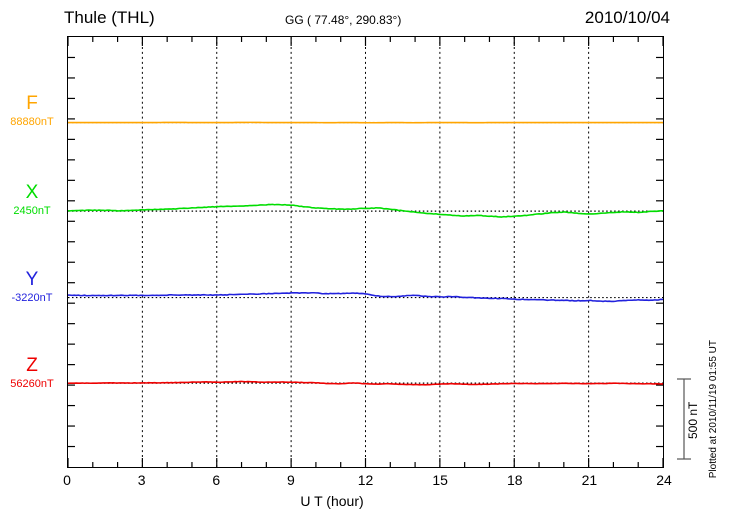  What do you see at coordinates (32, 103) in the screenshot?
I see `component-letter-f: F` at bounding box center [32, 103].